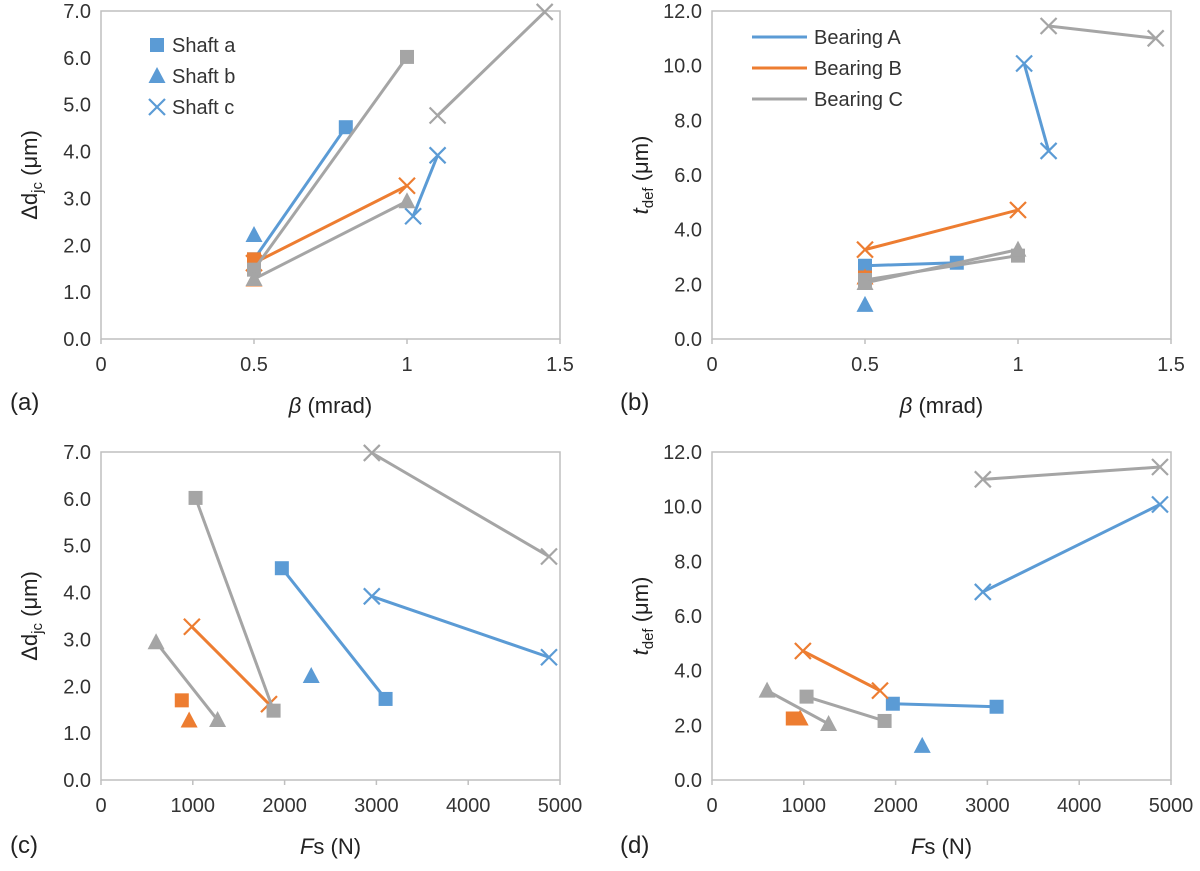 This screenshot has width=1200, height=871. Describe the element at coordinates (688, 562) in the screenshot. I see `y-tick-label: 8.0` at that location.